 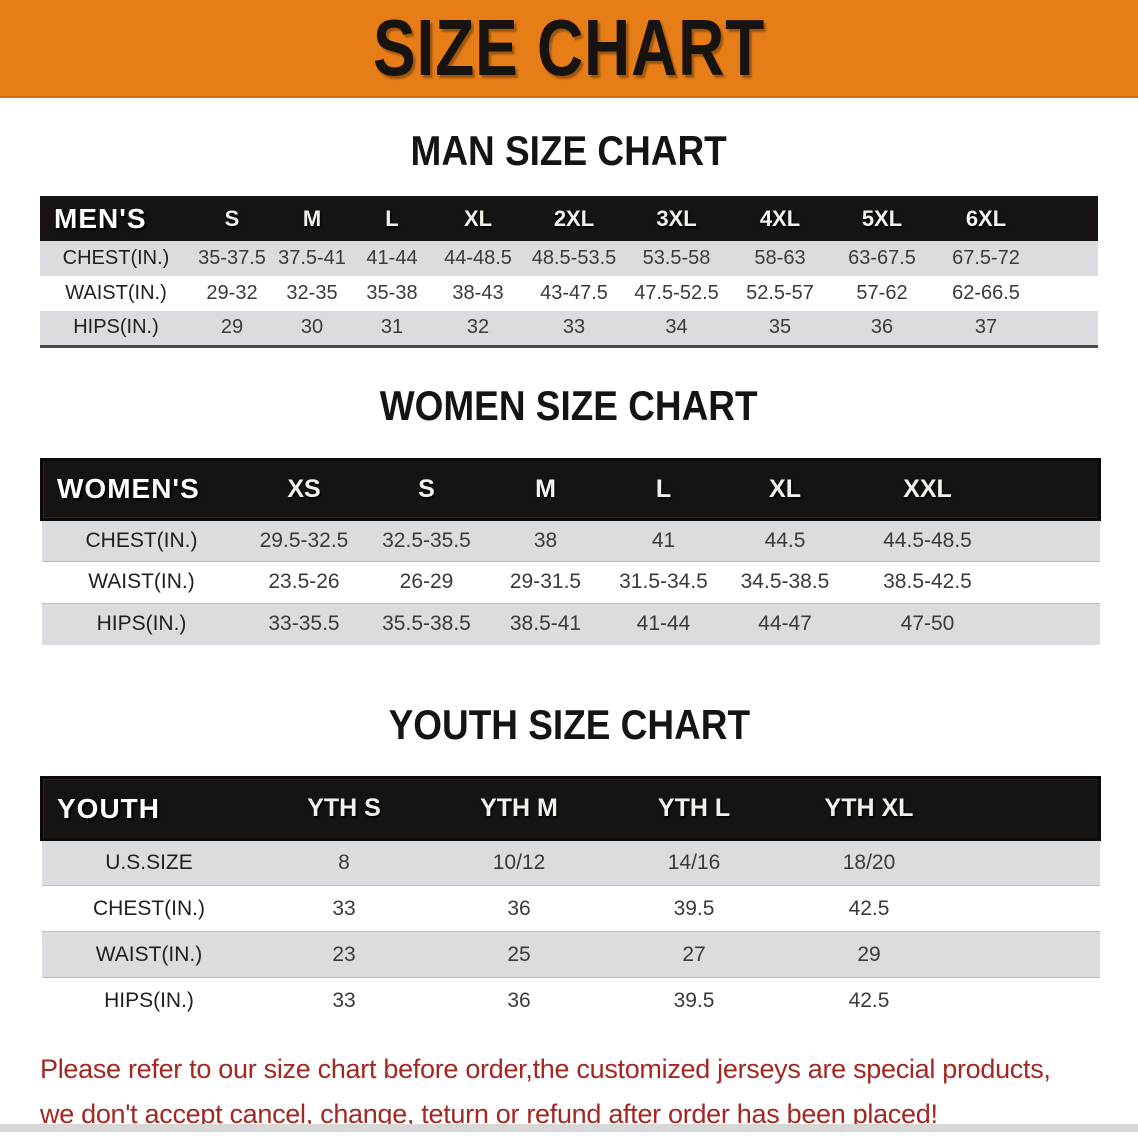 I want to click on size-value-cell: 63-67.5, so click(x=882, y=258).